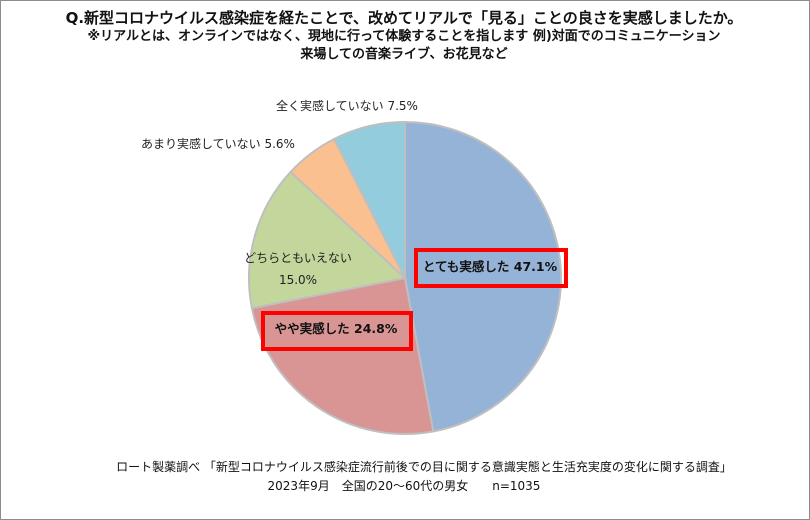 Image resolution: width=810 pixels, height=520 pixels. I want to click on slice-label-2: やや実感した 24.8%, so click(336, 328).